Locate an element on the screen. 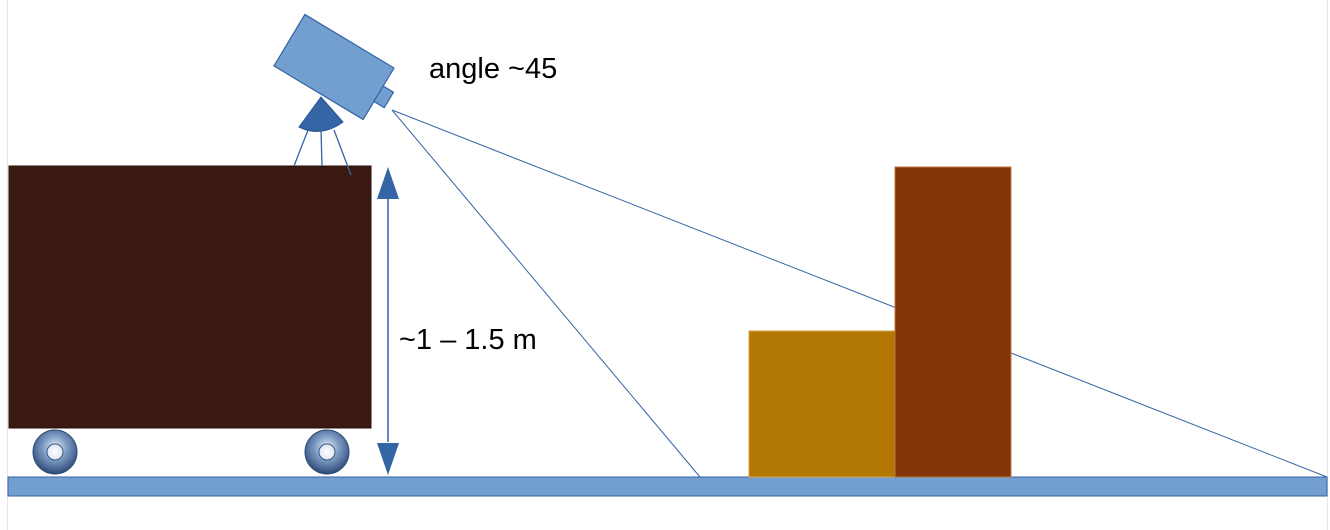  left-page-edge is located at coordinates (7, 265).